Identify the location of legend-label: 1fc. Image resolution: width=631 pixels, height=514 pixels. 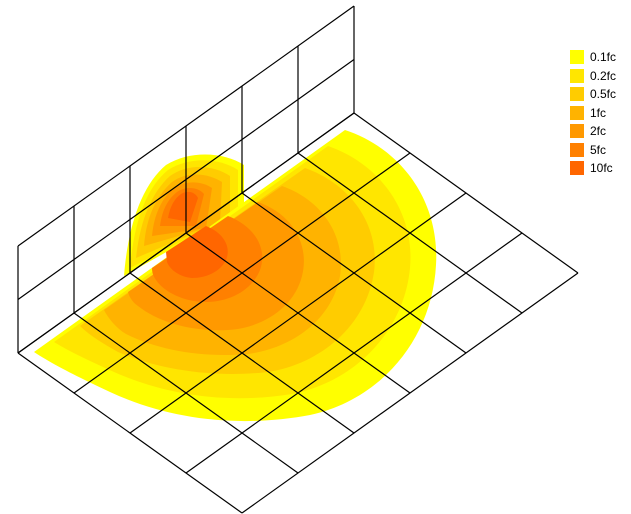
(598, 112).